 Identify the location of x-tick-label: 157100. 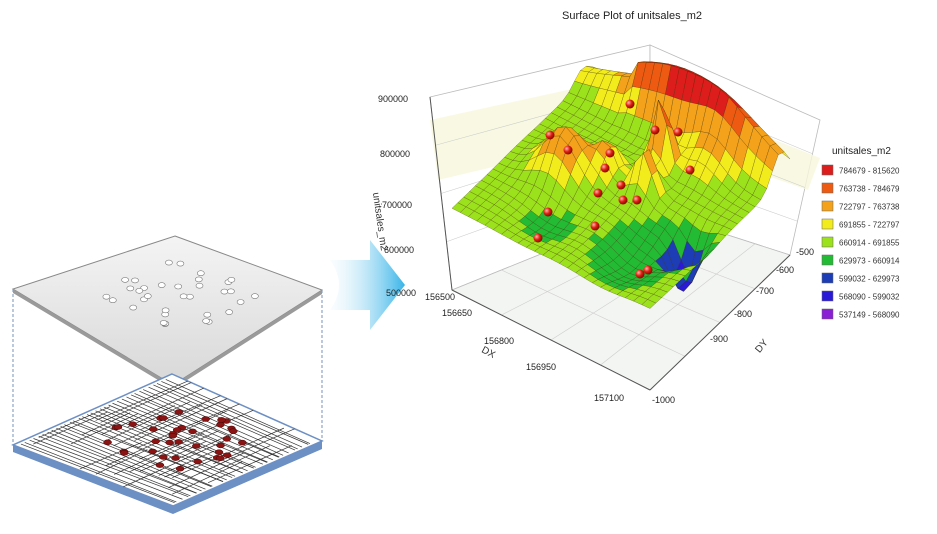
(609, 398).